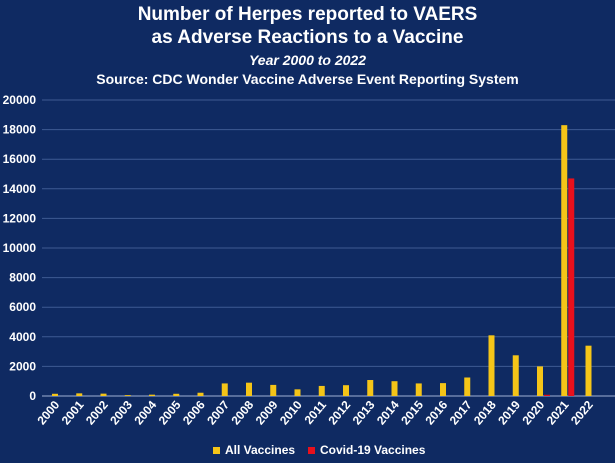  What do you see at coordinates (509, 413) in the screenshot?
I see `x-tick-label-2019: 2019` at bounding box center [509, 413].